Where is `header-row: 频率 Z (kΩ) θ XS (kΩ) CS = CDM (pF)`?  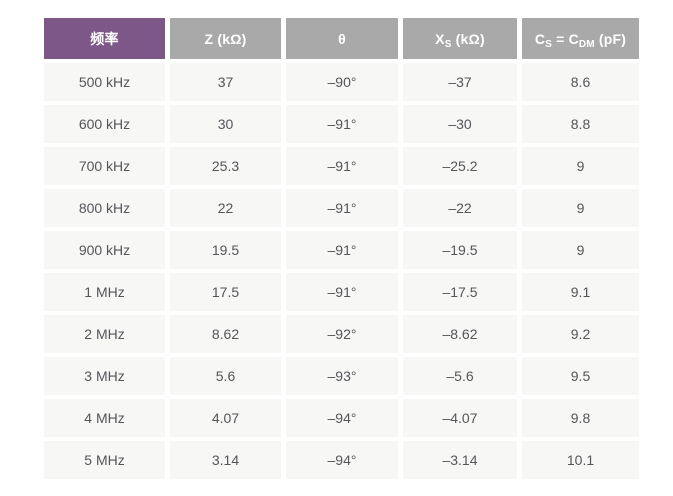 header-row: 频率 Z (kΩ) θ XS (kΩ) CS = CDM (pF) is located at coordinates (341, 38).